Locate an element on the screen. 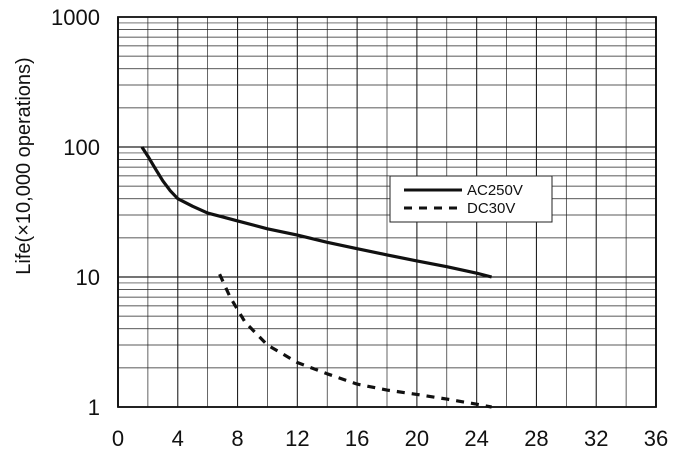  x-tick-label: 20 is located at coordinates (417, 438).